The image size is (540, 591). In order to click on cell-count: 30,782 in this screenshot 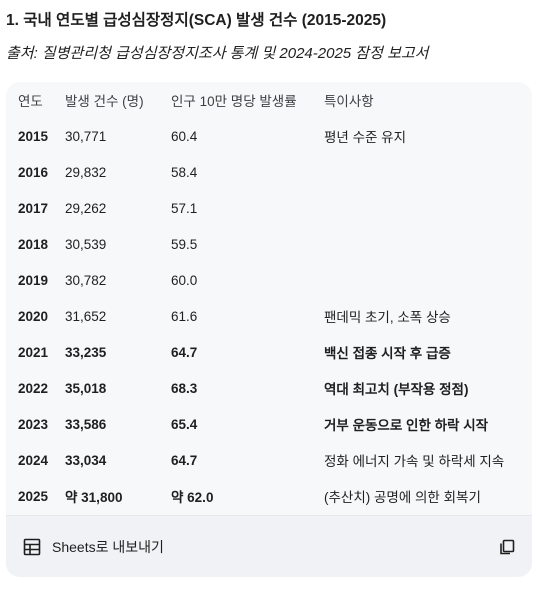, I will do `click(86, 280)`.